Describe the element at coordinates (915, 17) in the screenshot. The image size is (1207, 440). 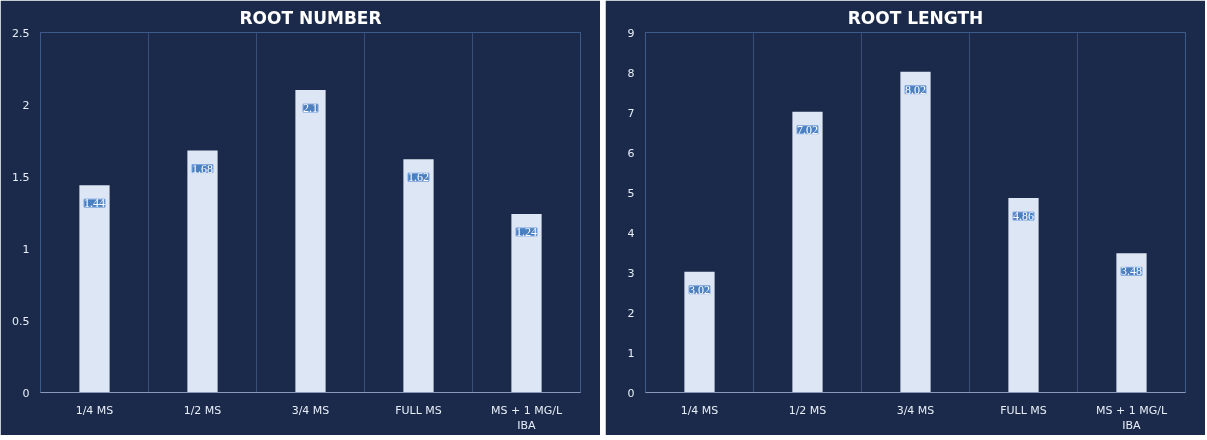
I see `chart-title: ROOT LENGTH` at that location.